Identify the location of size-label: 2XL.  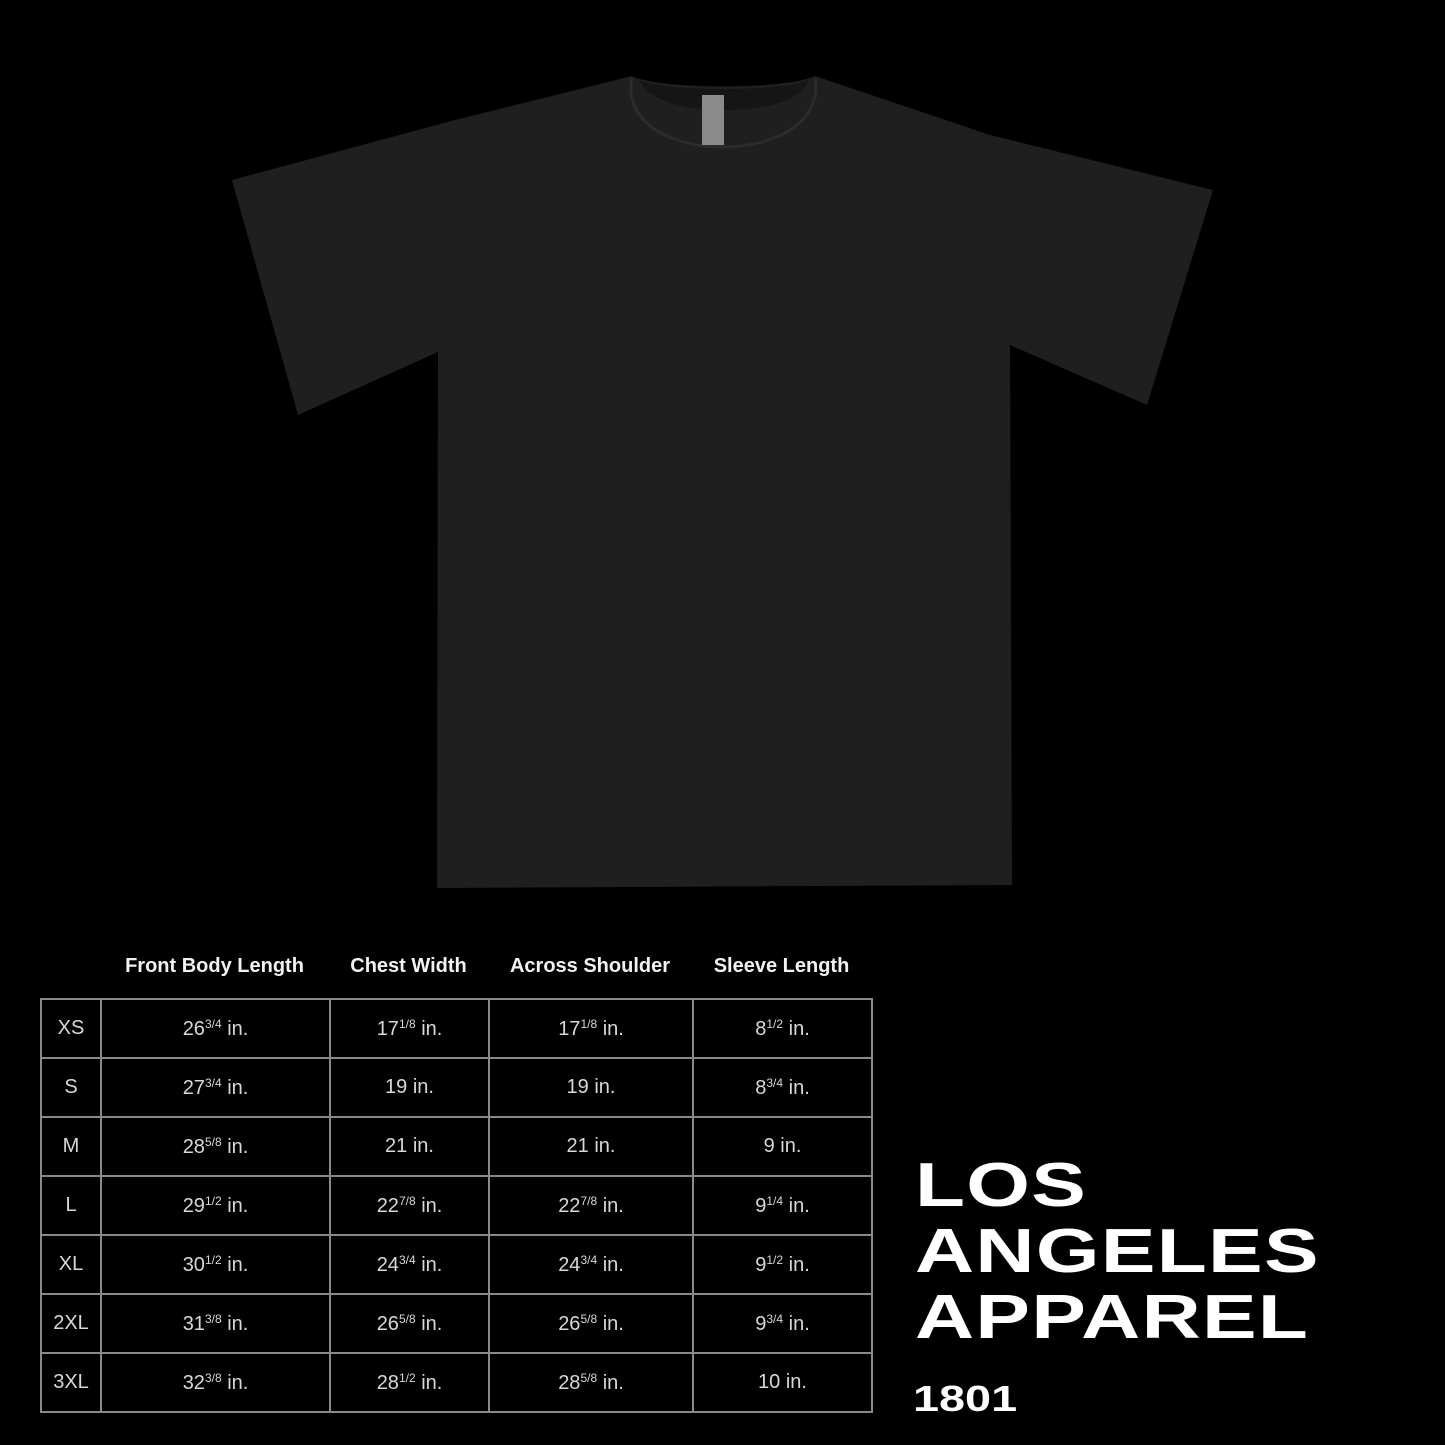
(71, 1323).